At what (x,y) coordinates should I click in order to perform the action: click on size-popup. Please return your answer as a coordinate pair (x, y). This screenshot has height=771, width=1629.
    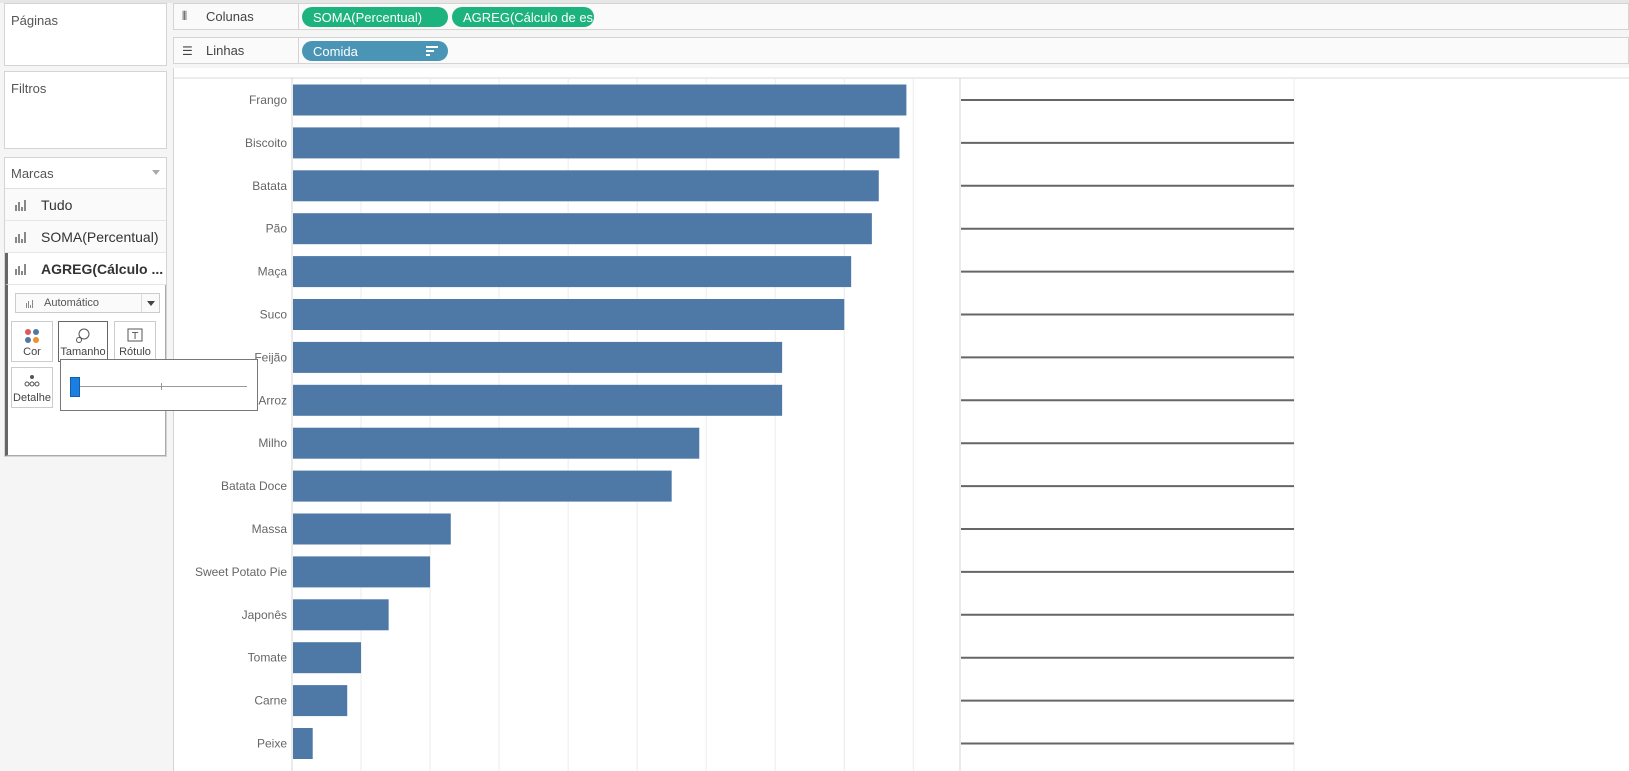
    Looking at the image, I should click on (159, 385).